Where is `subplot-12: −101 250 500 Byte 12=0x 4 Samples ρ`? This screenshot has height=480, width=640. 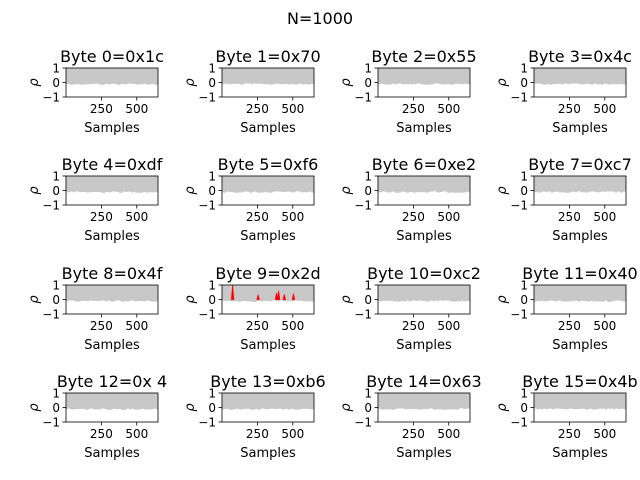 subplot-12: −101 250 500 Byte 12=0x 4 Samples ρ is located at coordinates (97, 416).